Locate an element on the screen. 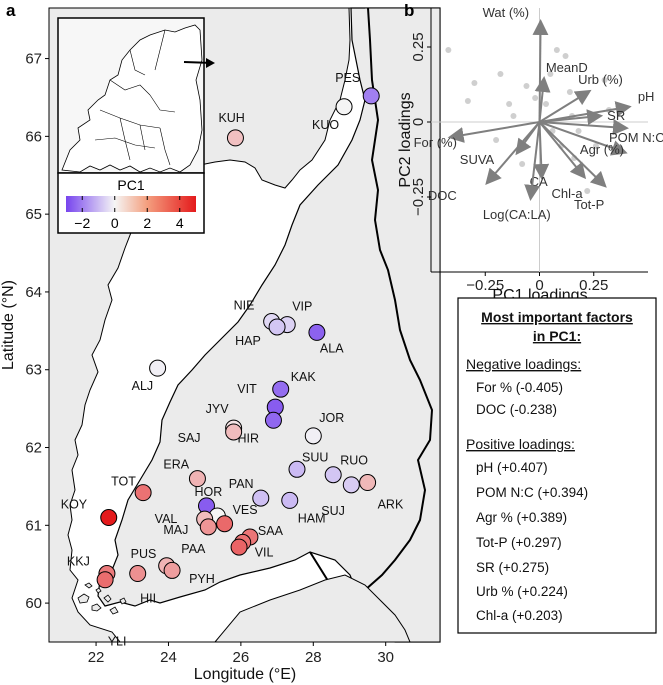  loading-label: Wat (%) is located at coordinates (506, 12).